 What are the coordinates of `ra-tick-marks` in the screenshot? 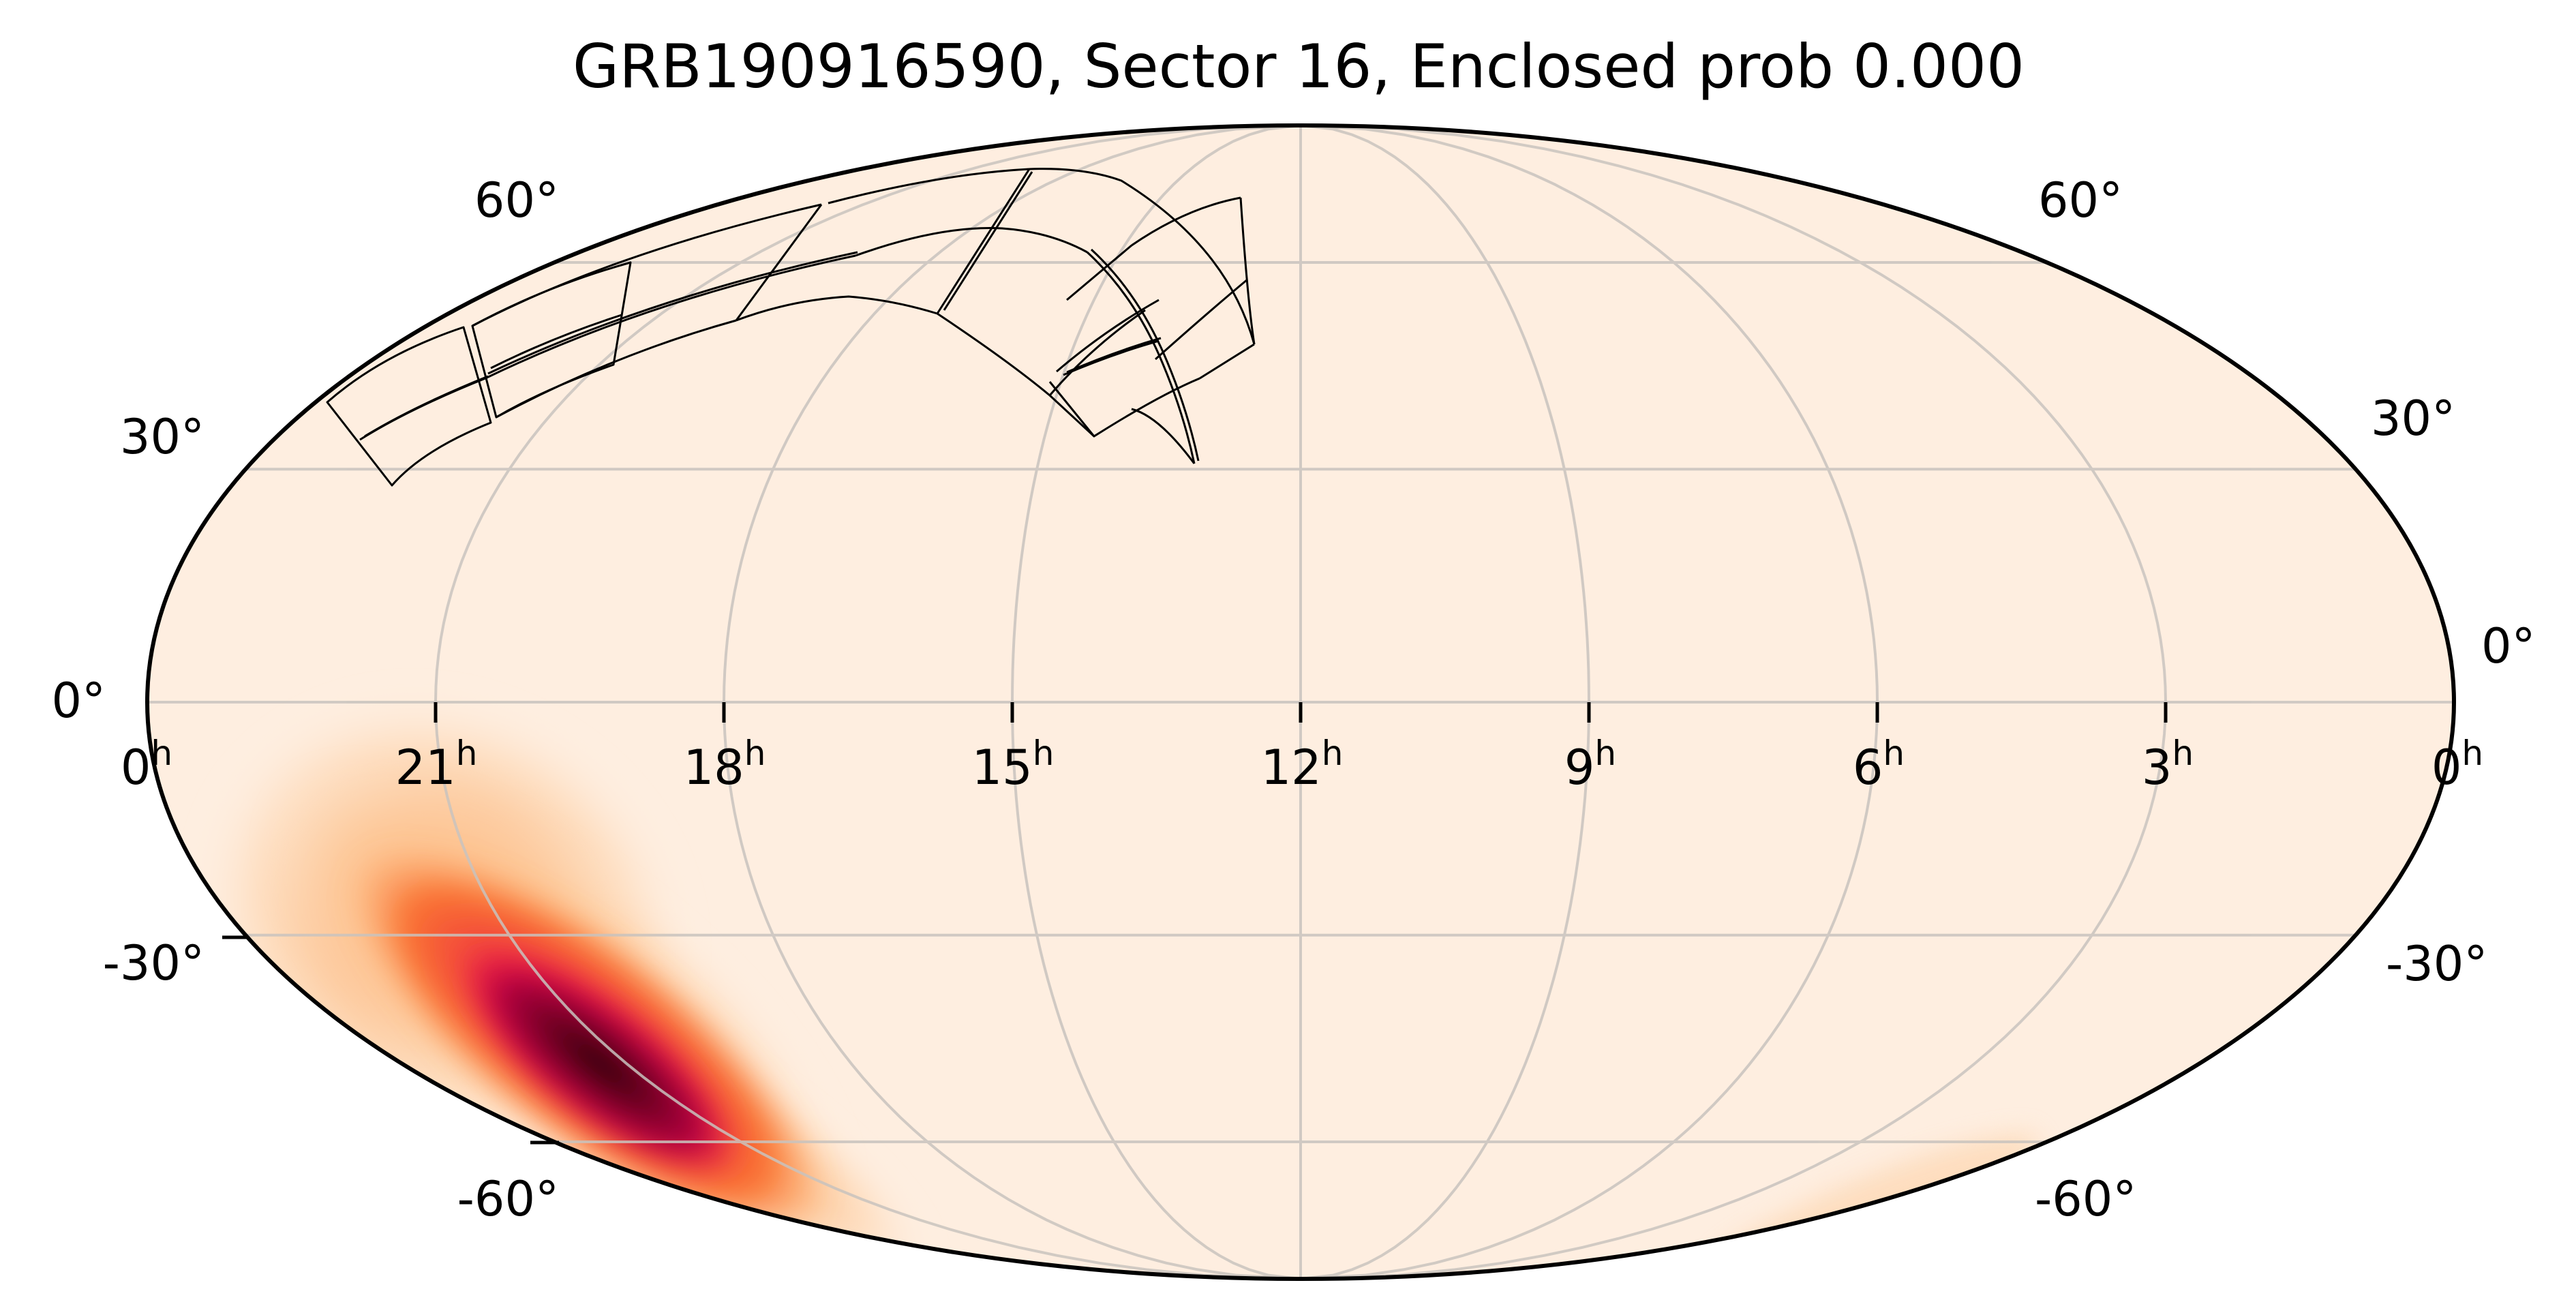 It's located at (1301, 712).